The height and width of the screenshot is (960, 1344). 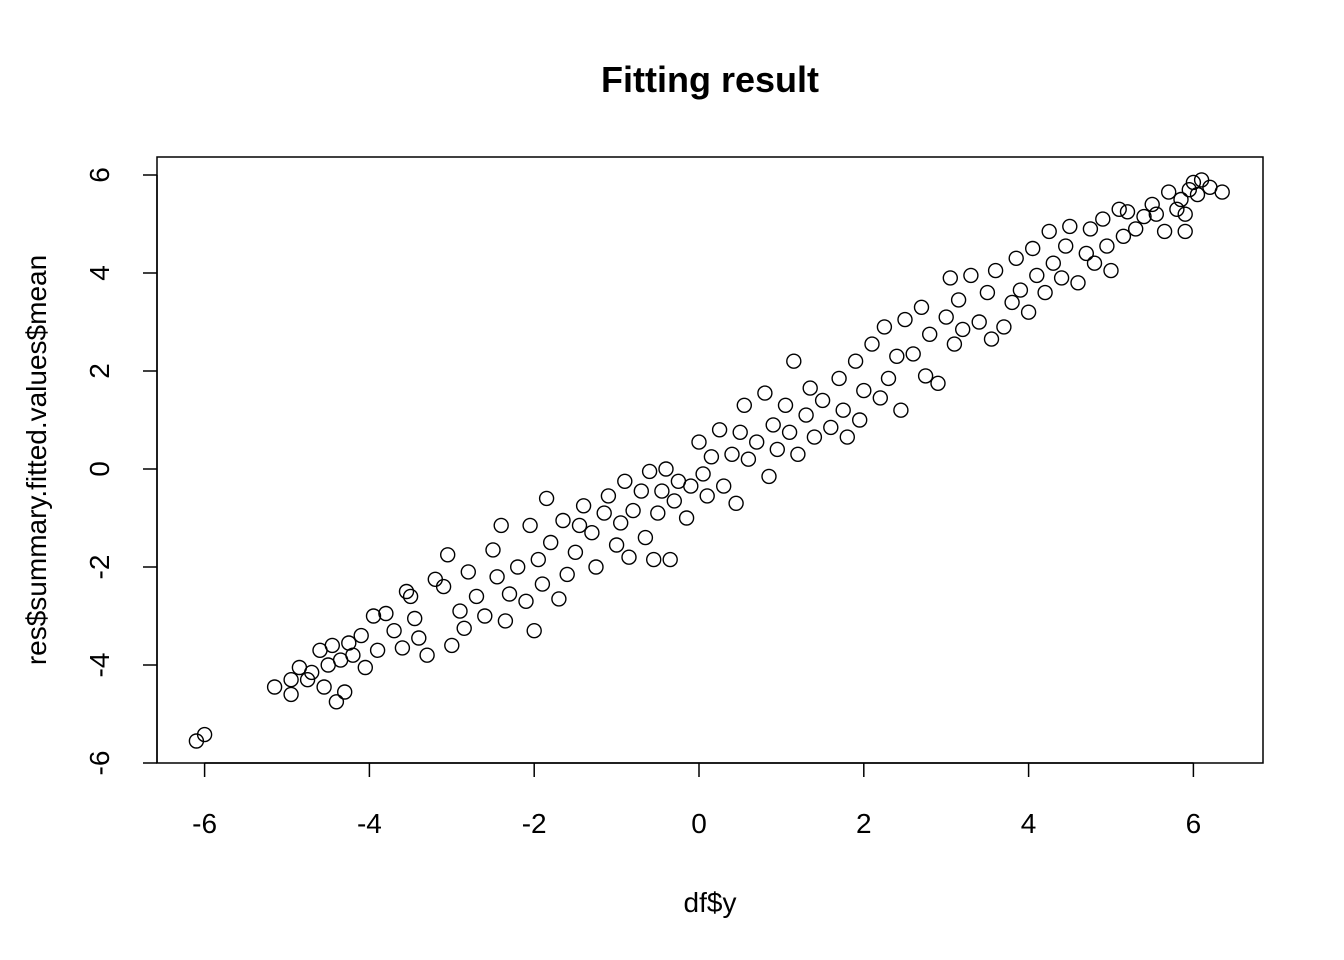 I want to click on x-tick-label: -2, so click(x=534, y=823).